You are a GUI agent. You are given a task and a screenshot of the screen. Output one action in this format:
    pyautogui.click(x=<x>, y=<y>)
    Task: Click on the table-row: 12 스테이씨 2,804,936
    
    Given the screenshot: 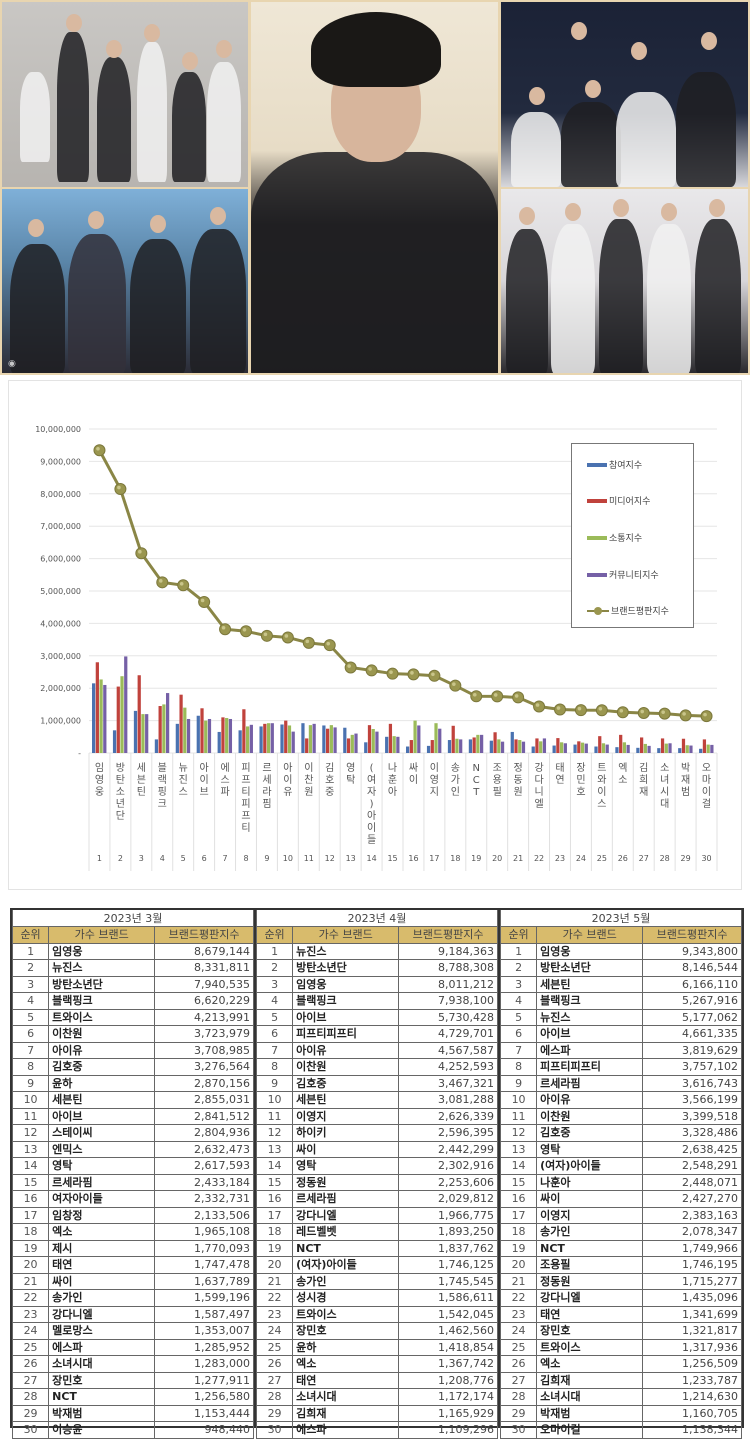 What is the action you would take?
    pyautogui.click(x=132, y=1133)
    